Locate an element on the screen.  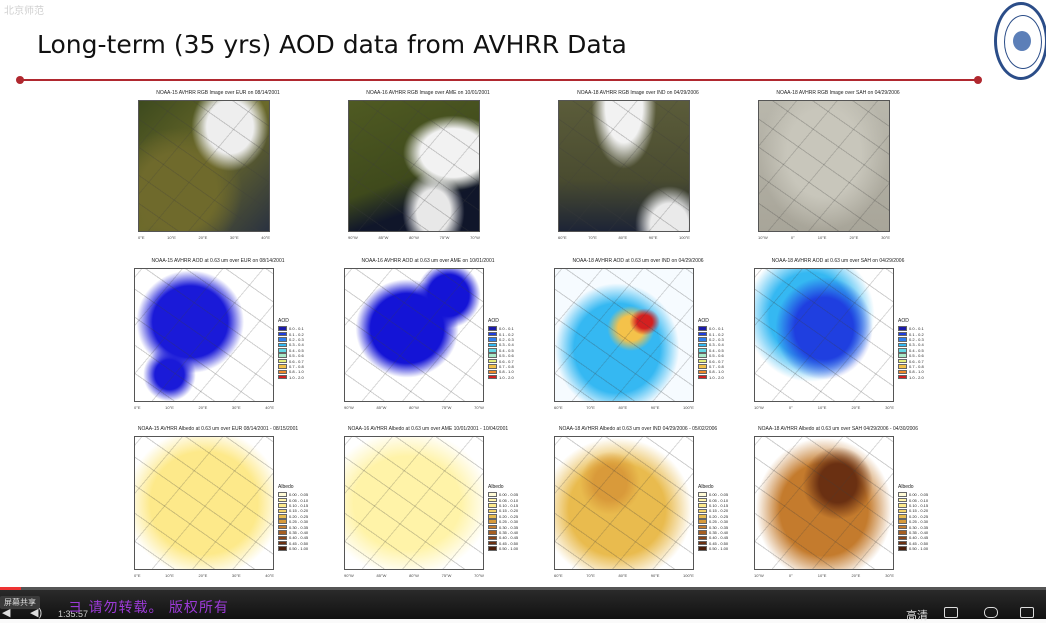
copyright-banner: ヨ 请勿转载。 版权所有 is located at coordinates (148, 608).